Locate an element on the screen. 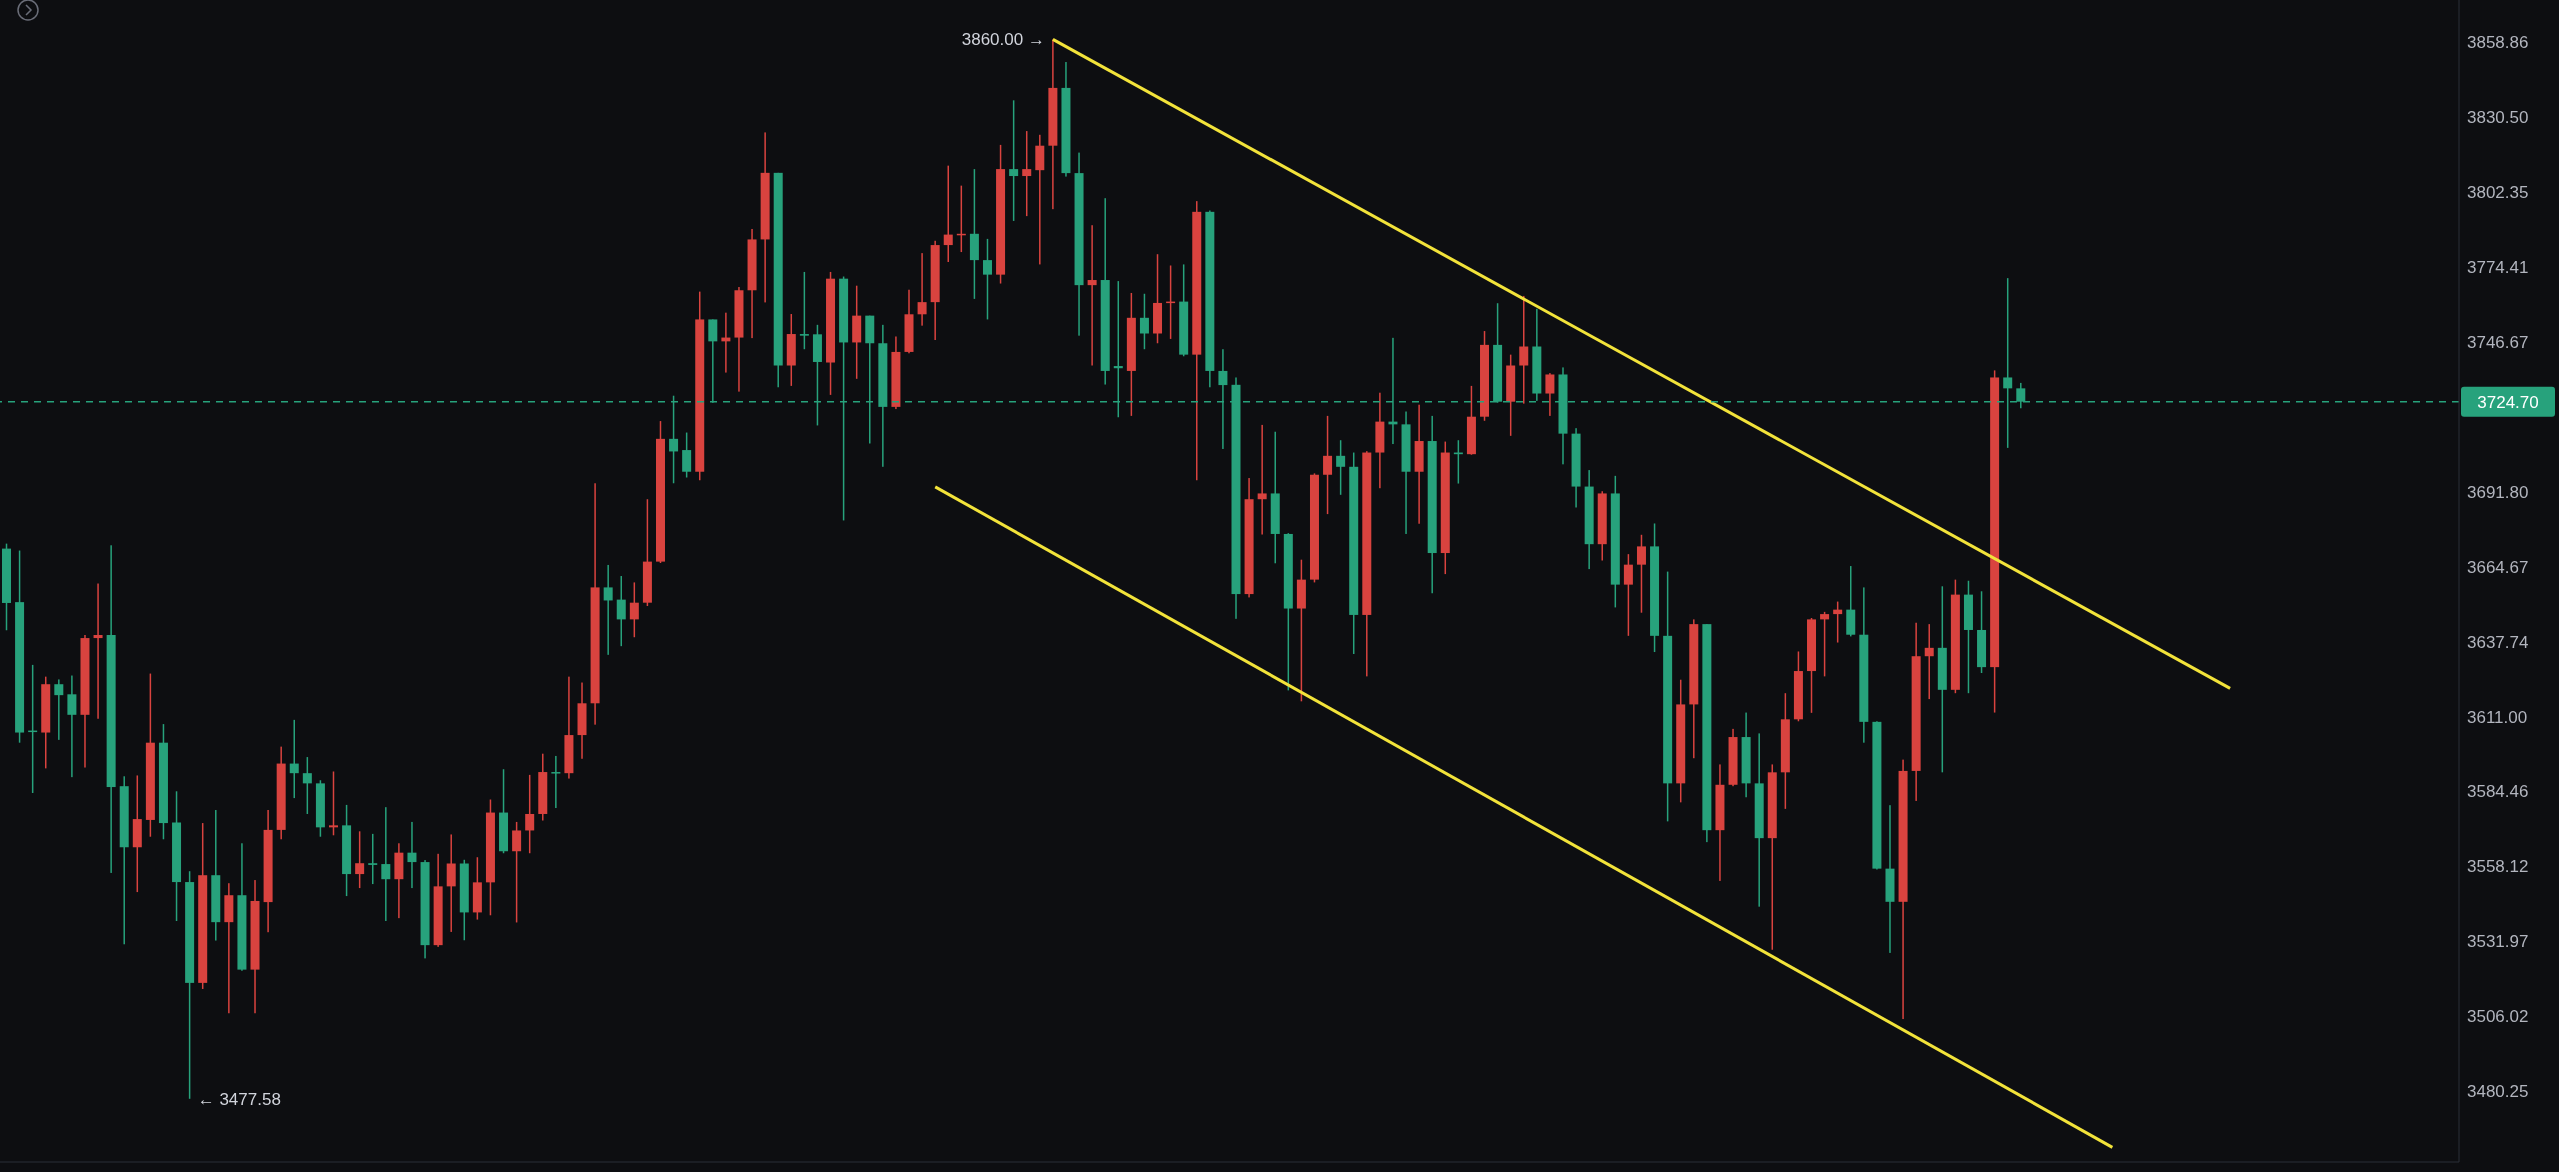  y-tick-label: 3858.86 is located at coordinates (2498, 43).